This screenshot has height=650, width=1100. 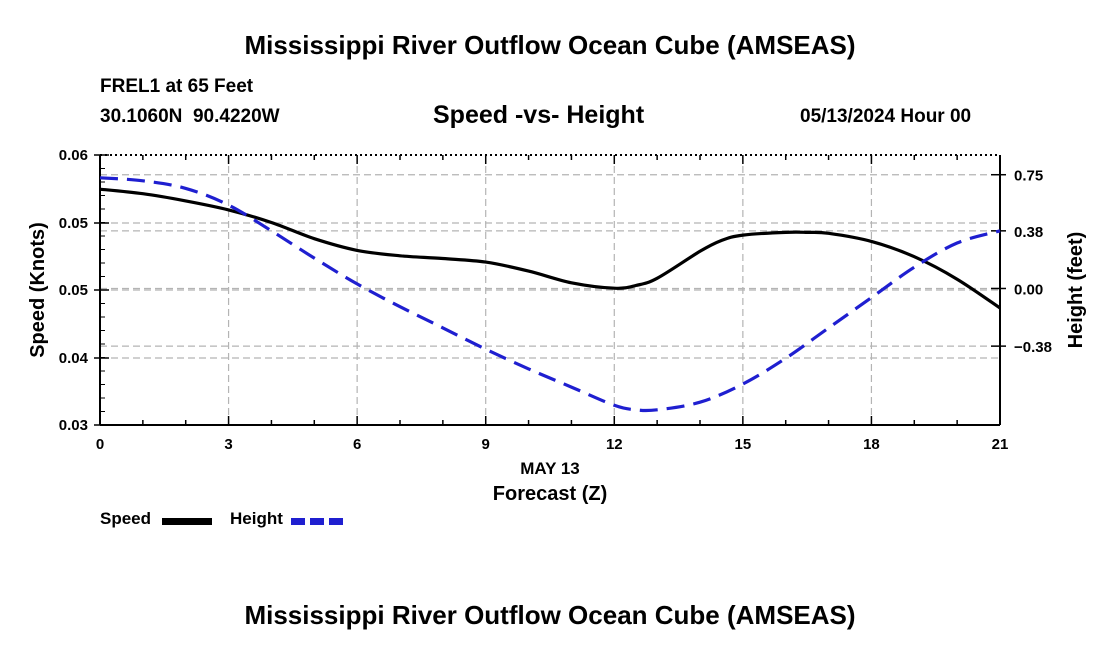 I want to click on legend-speed-label: Speed, so click(x=126, y=518).